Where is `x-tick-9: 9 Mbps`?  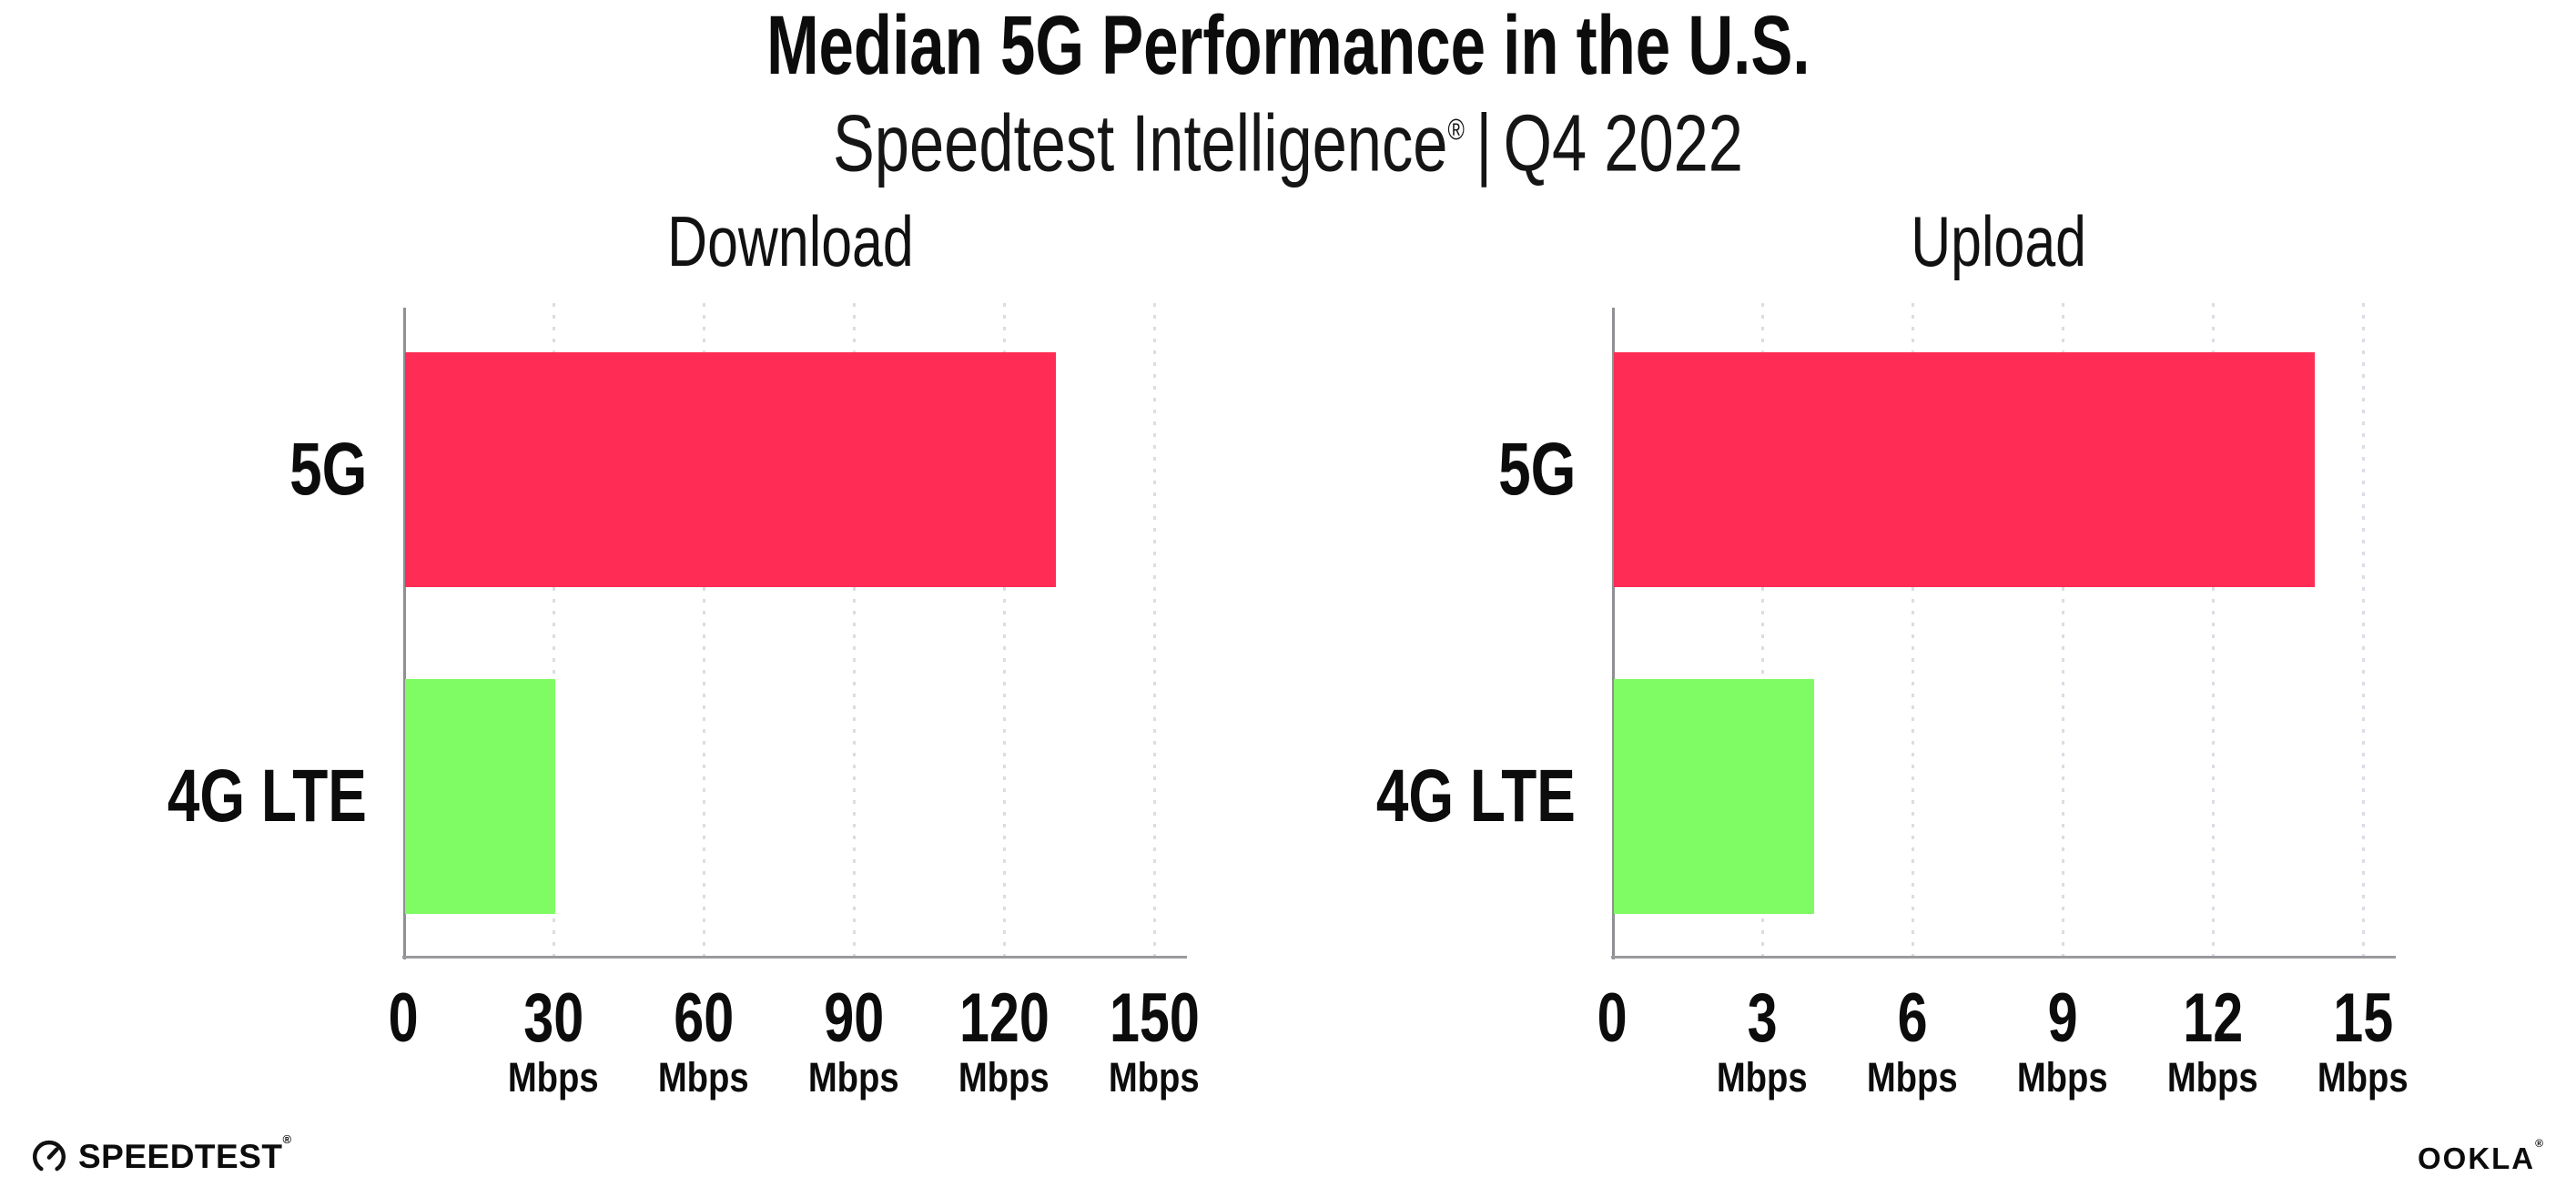
x-tick-9: 9 Mbps is located at coordinates (2062, 1040).